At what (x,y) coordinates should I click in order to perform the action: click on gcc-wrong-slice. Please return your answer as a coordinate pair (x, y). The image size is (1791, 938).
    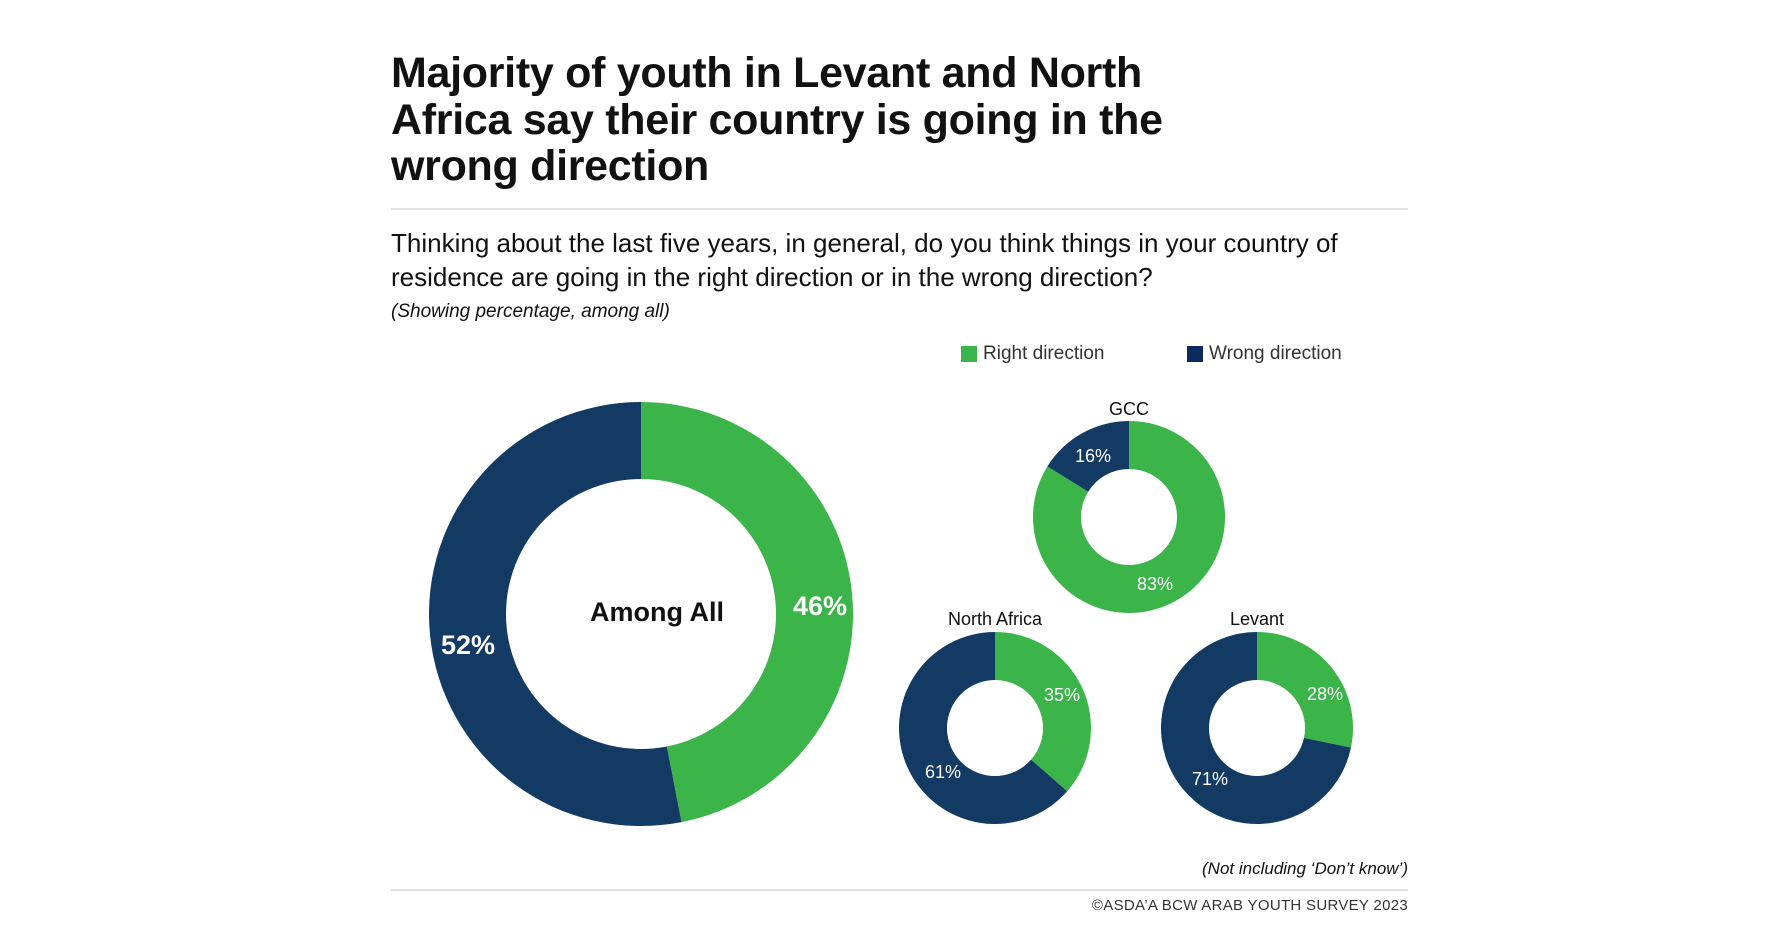
    Looking at the image, I should click on (1088, 456).